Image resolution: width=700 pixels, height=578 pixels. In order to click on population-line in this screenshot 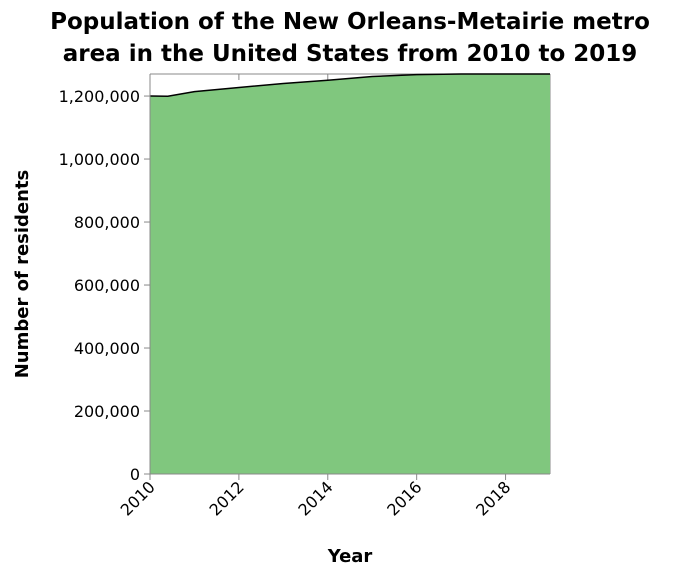, I will do `click(349, 85)`.